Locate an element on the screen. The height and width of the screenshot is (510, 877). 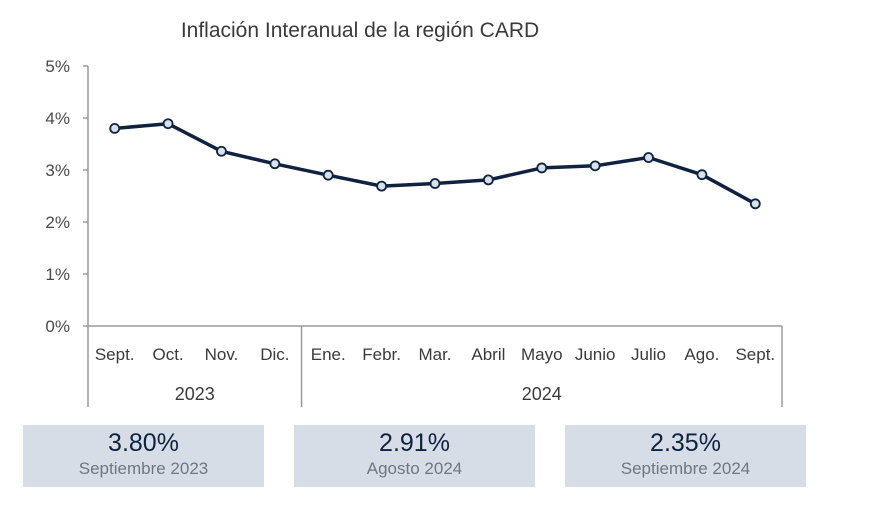
series-path is located at coordinates (435, 163).